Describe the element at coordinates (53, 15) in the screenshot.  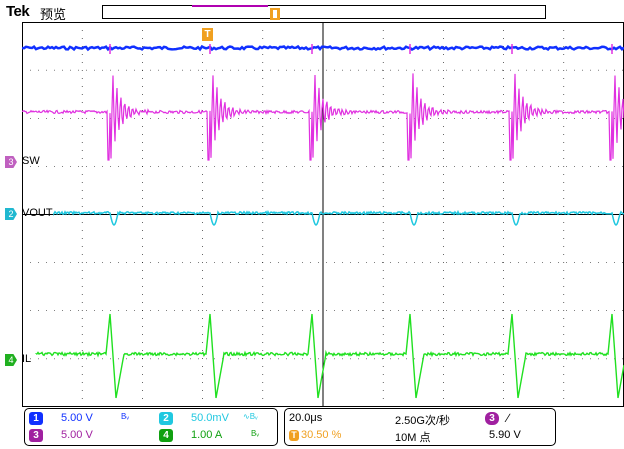
I see `acquisition-mode: 预览` at that location.